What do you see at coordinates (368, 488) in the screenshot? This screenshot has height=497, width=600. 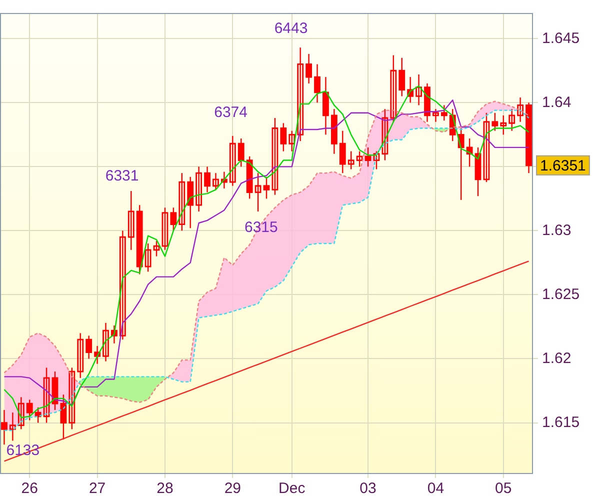 I see `x-tick-label: 03` at bounding box center [368, 488].